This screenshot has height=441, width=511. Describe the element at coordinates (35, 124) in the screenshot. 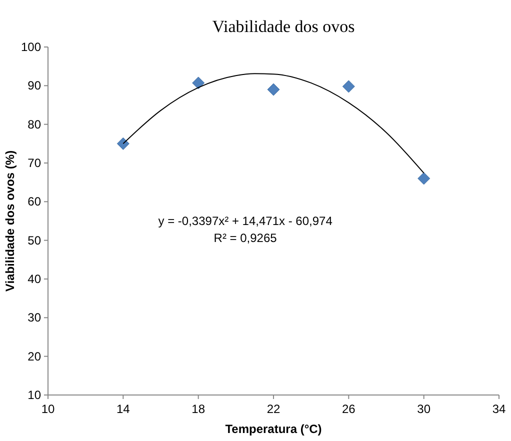

I see `y-tick-label: 80` at that location.